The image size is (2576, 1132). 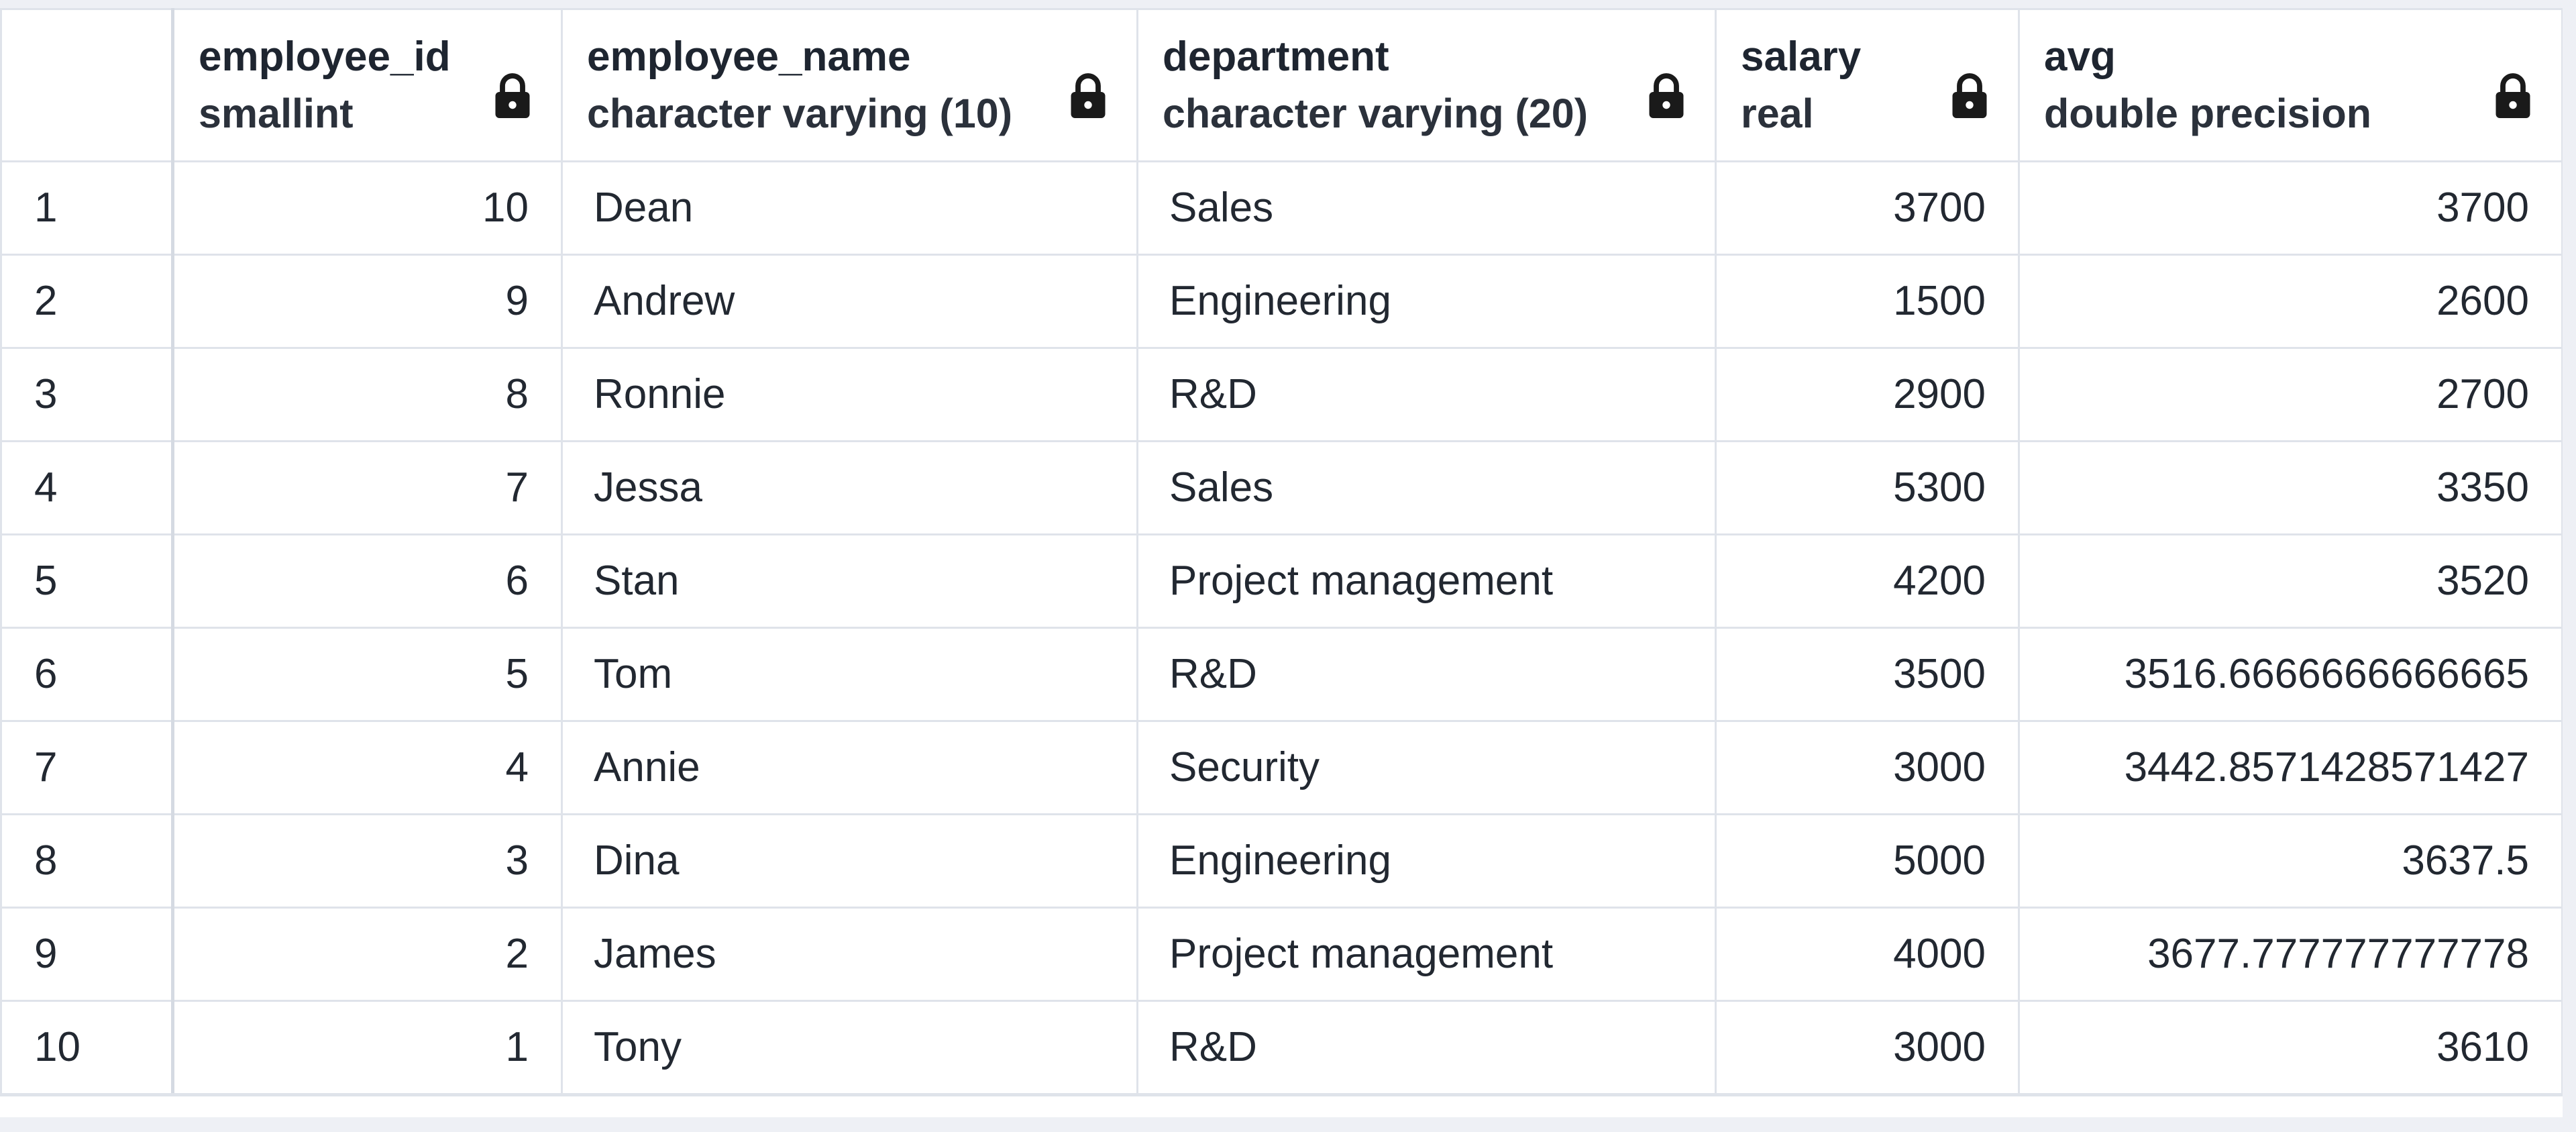 What do you see at coordinates (87, 487) in the screenshot?
I see `row-number: 4` at bounding box center [87, 487].